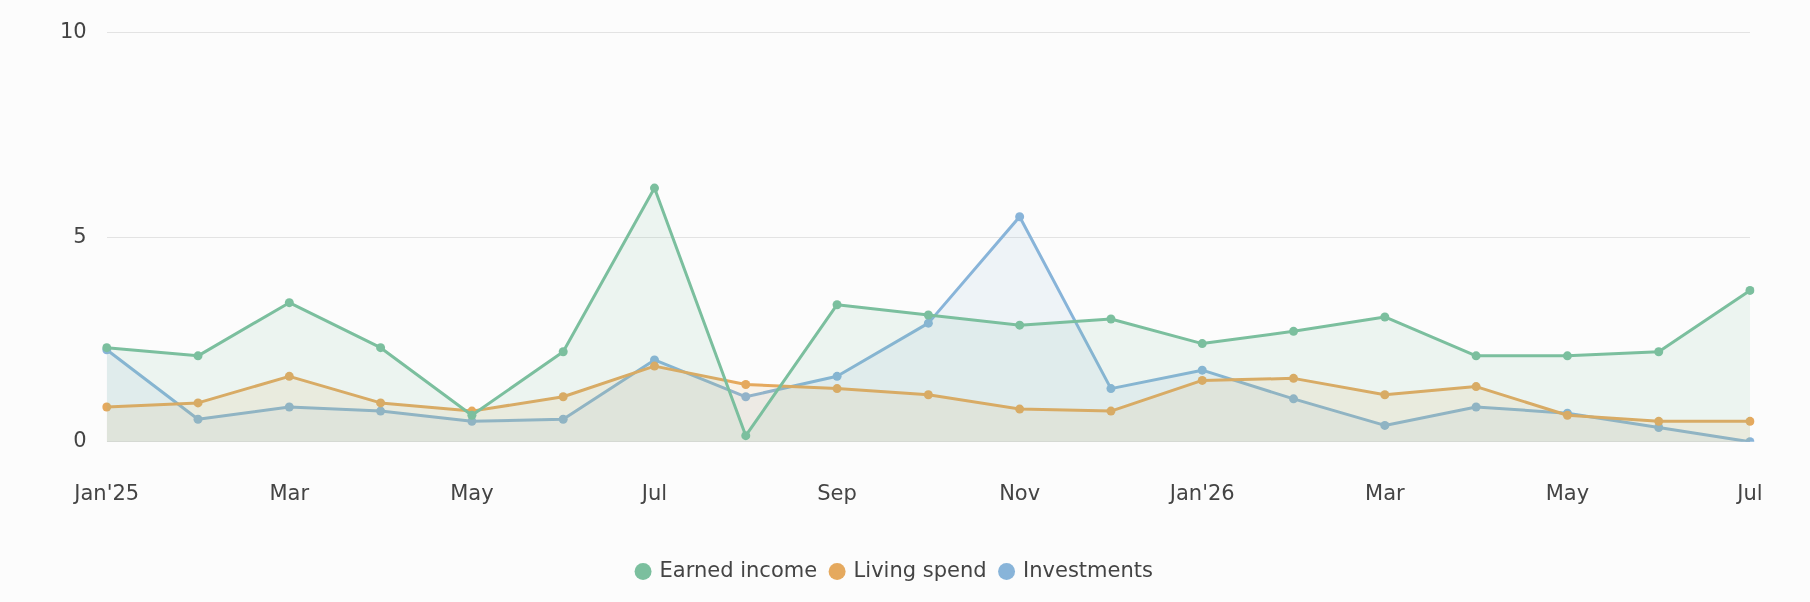 This screenshot has width=1810, height=602. I want to click on y-tick-label: 0, so click(80, 440).